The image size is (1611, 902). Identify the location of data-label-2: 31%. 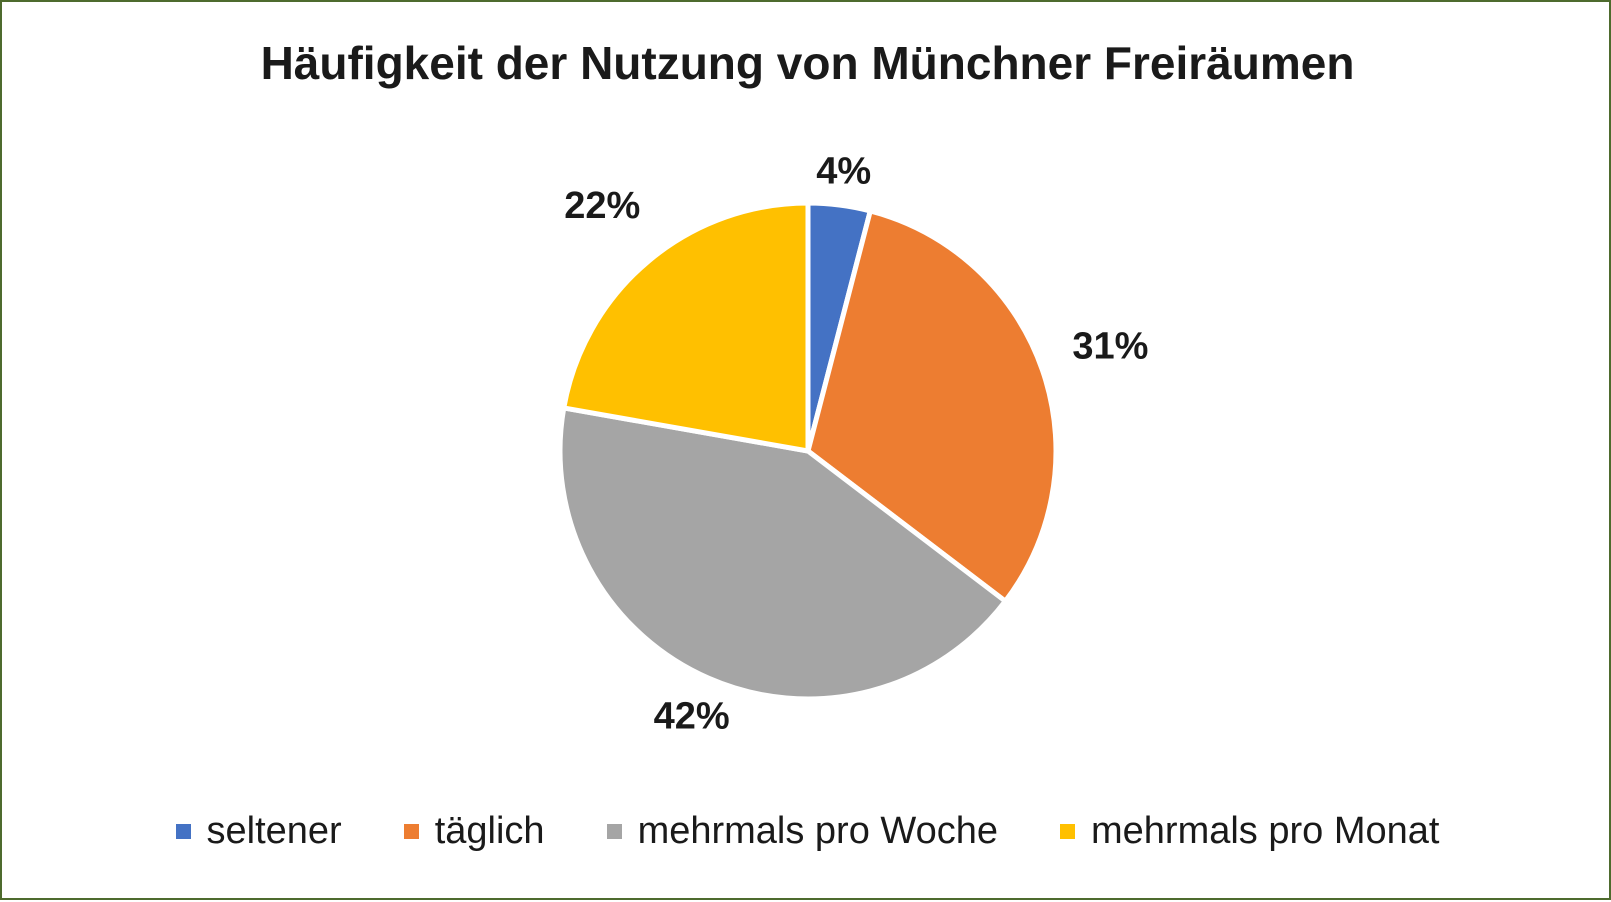
(1110, 346).